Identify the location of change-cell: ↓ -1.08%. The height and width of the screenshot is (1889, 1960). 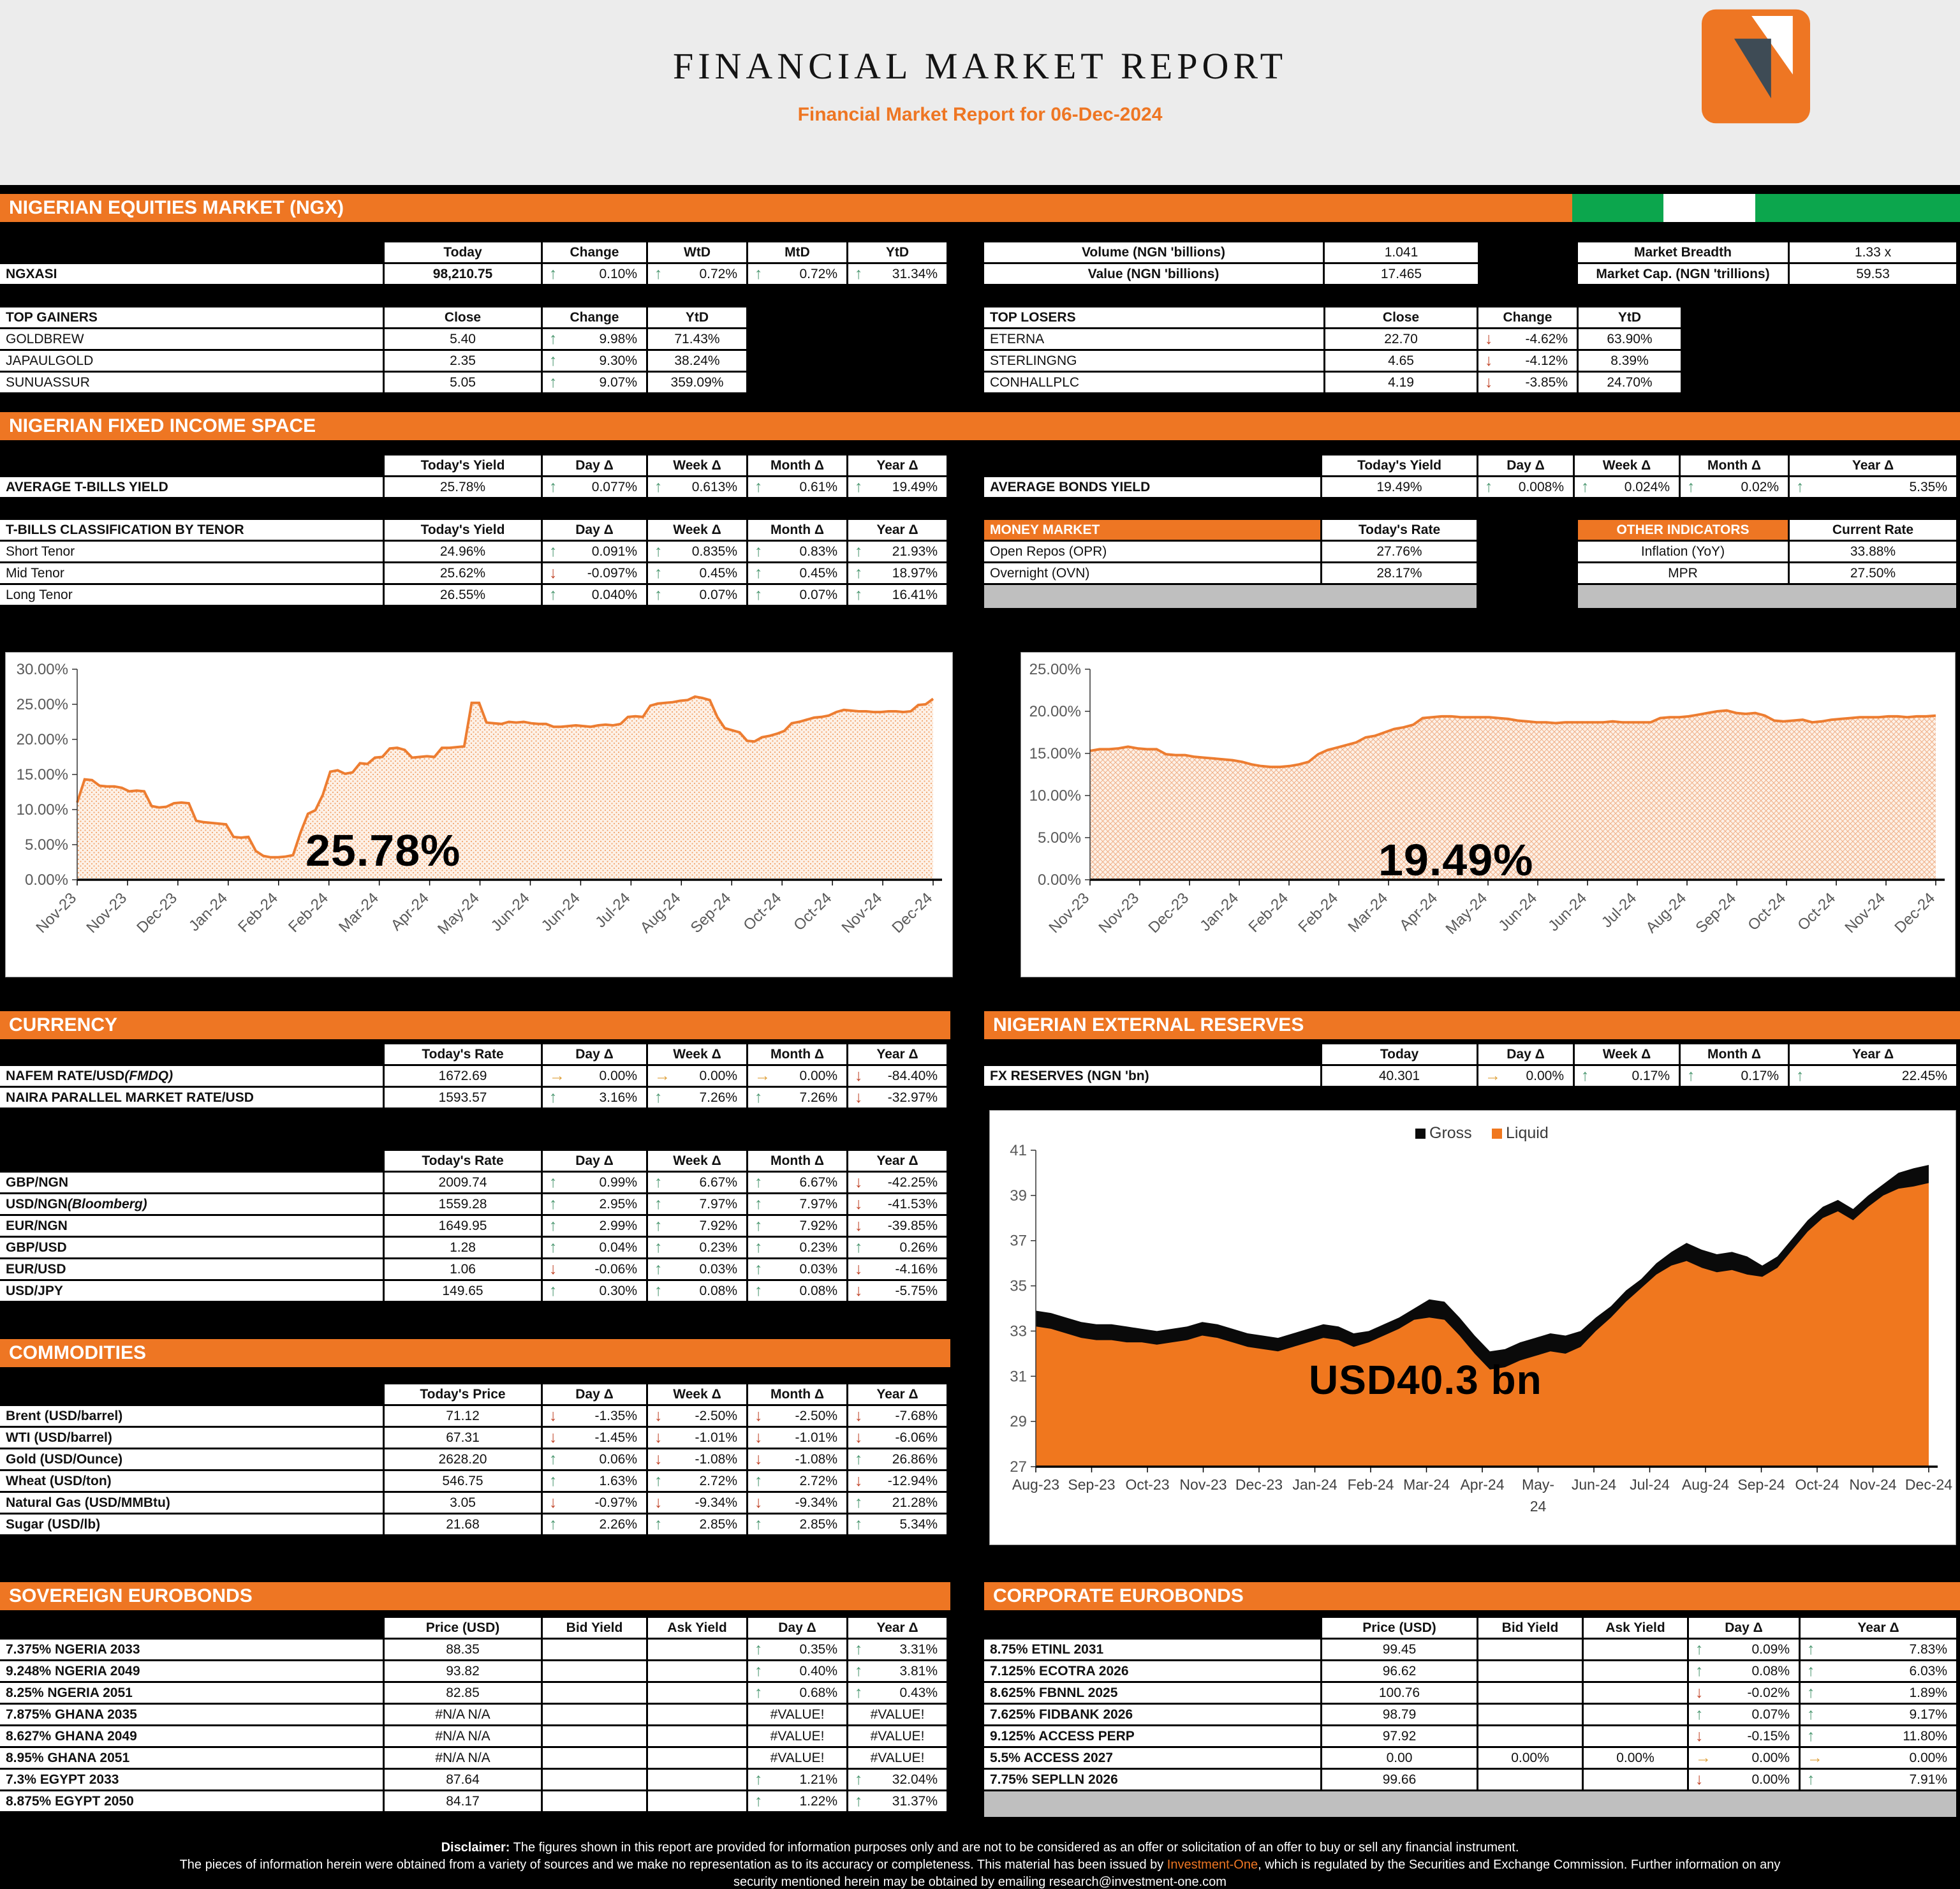
(797, 1459).